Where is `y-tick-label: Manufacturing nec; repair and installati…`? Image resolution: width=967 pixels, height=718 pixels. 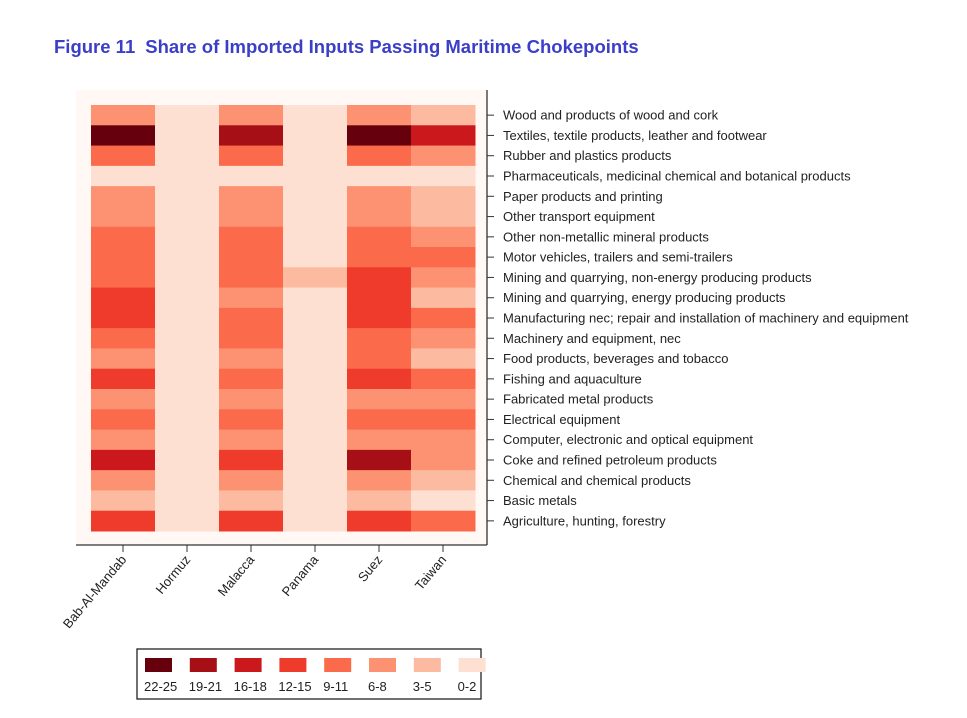
y-tick-label: Manufacturing nec; repair and installati… is located at coordinates (706, 318).